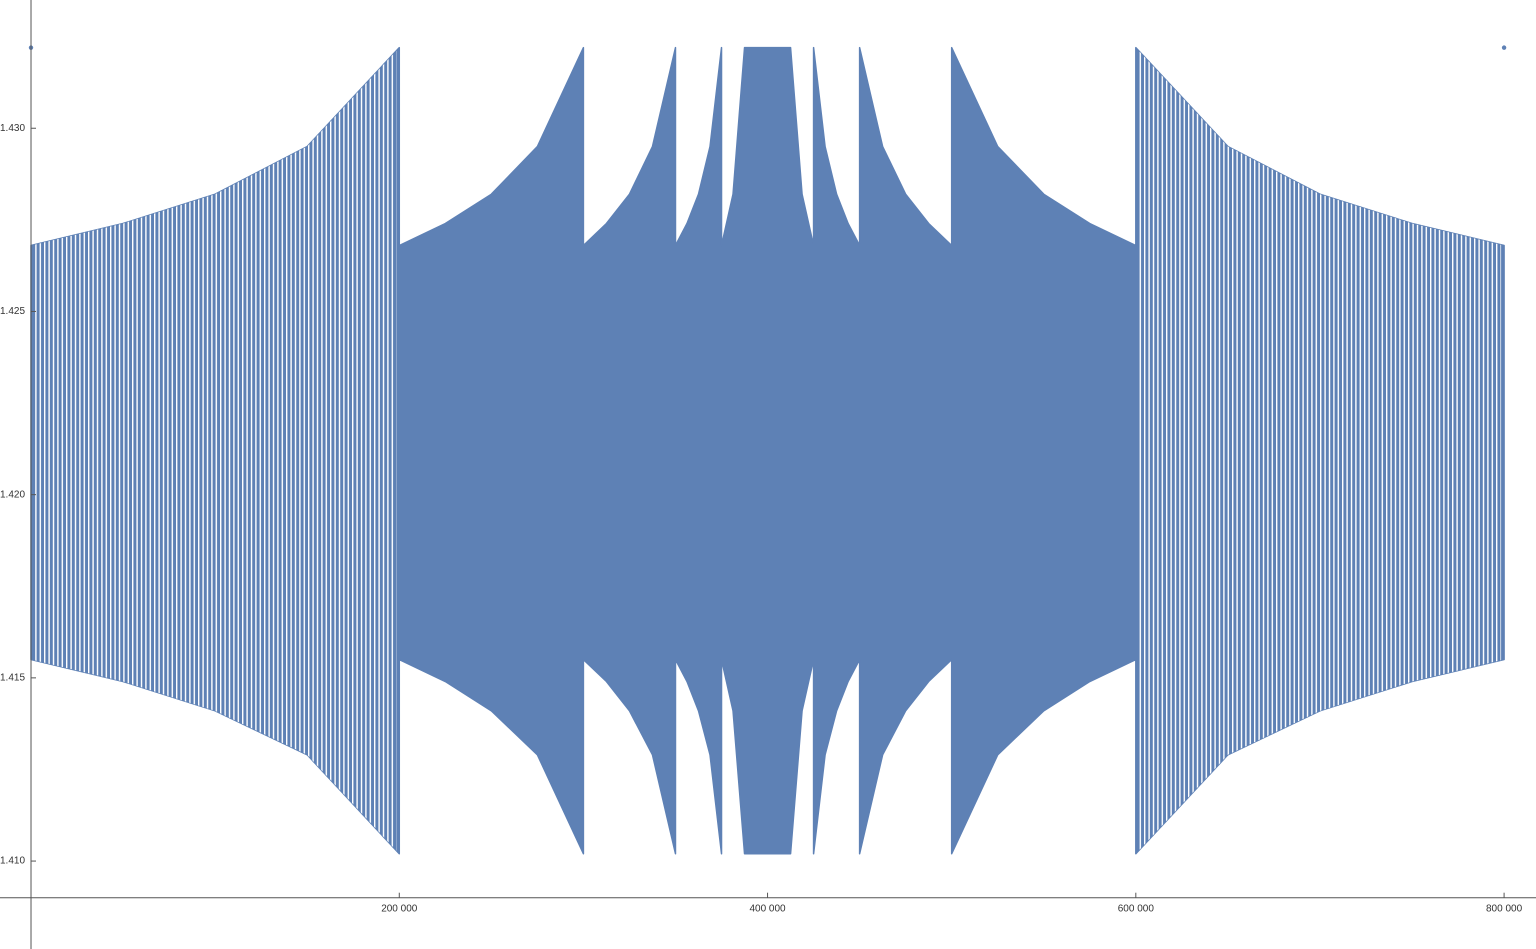 Image resolution: width=1536 pixels, height=949 pixels. I want to click on x-tick-label: 800 000, so click(1504, 908).